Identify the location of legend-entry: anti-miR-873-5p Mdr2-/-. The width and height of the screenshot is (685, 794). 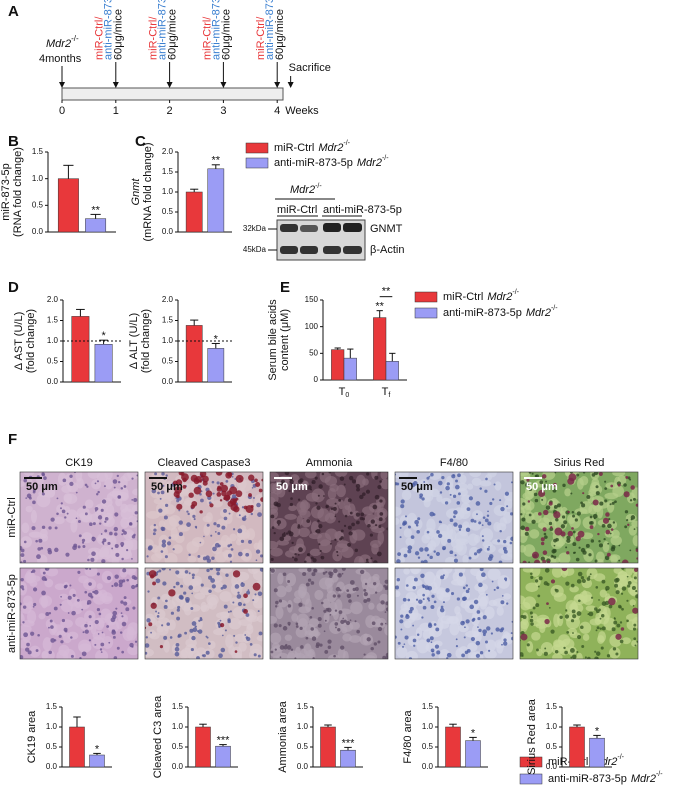
(331, 162).